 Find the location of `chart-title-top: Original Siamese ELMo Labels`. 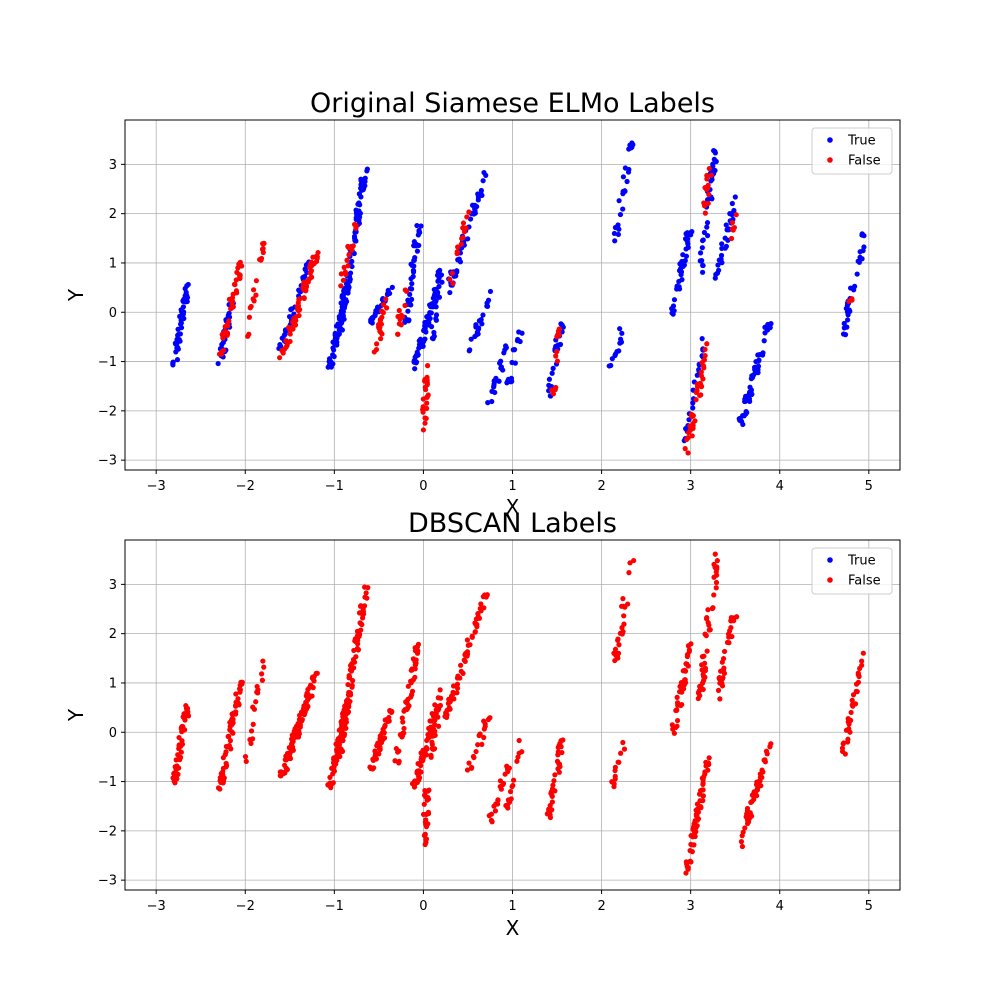

chart-title-top: Original Siamese ELMo Labels is located at coordinates (512, 103).